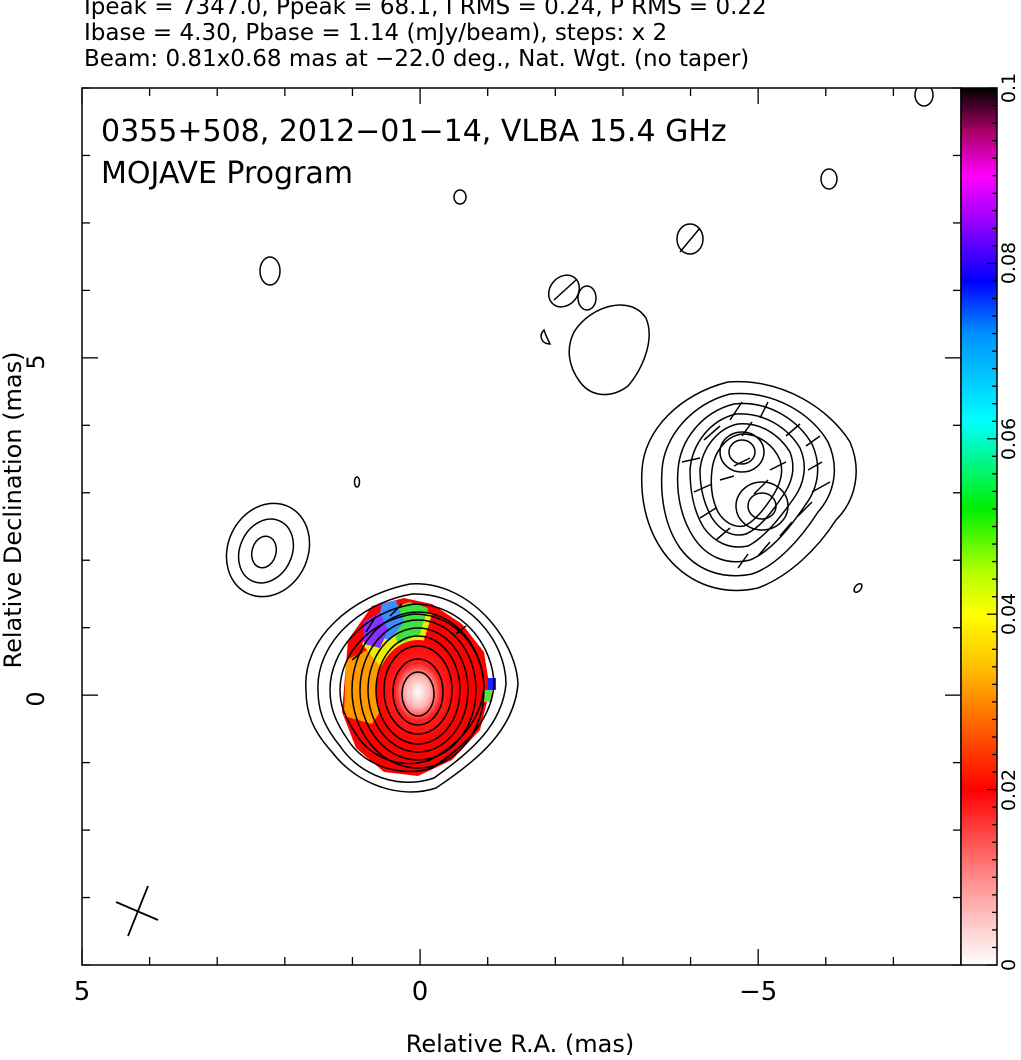 The width and height of the screenshot is (1021, 1060). I want to click on x-tick-label: 0, so click(420, 992).